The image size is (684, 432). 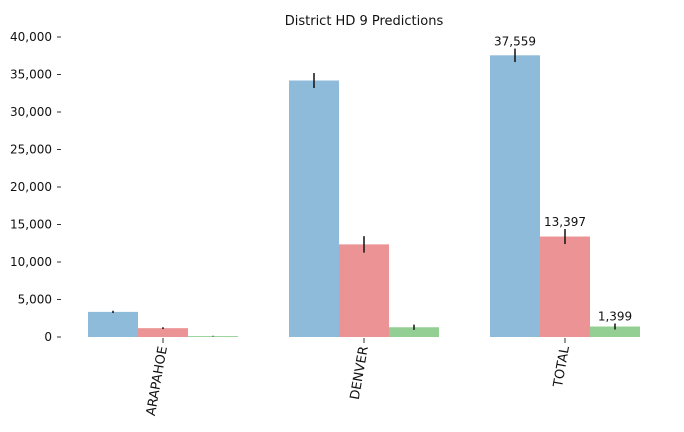 What do you see at coordinates (31, 262) in the screenshot?
I see `y-tick-label: 10,000` at bounding box center [31, 262].